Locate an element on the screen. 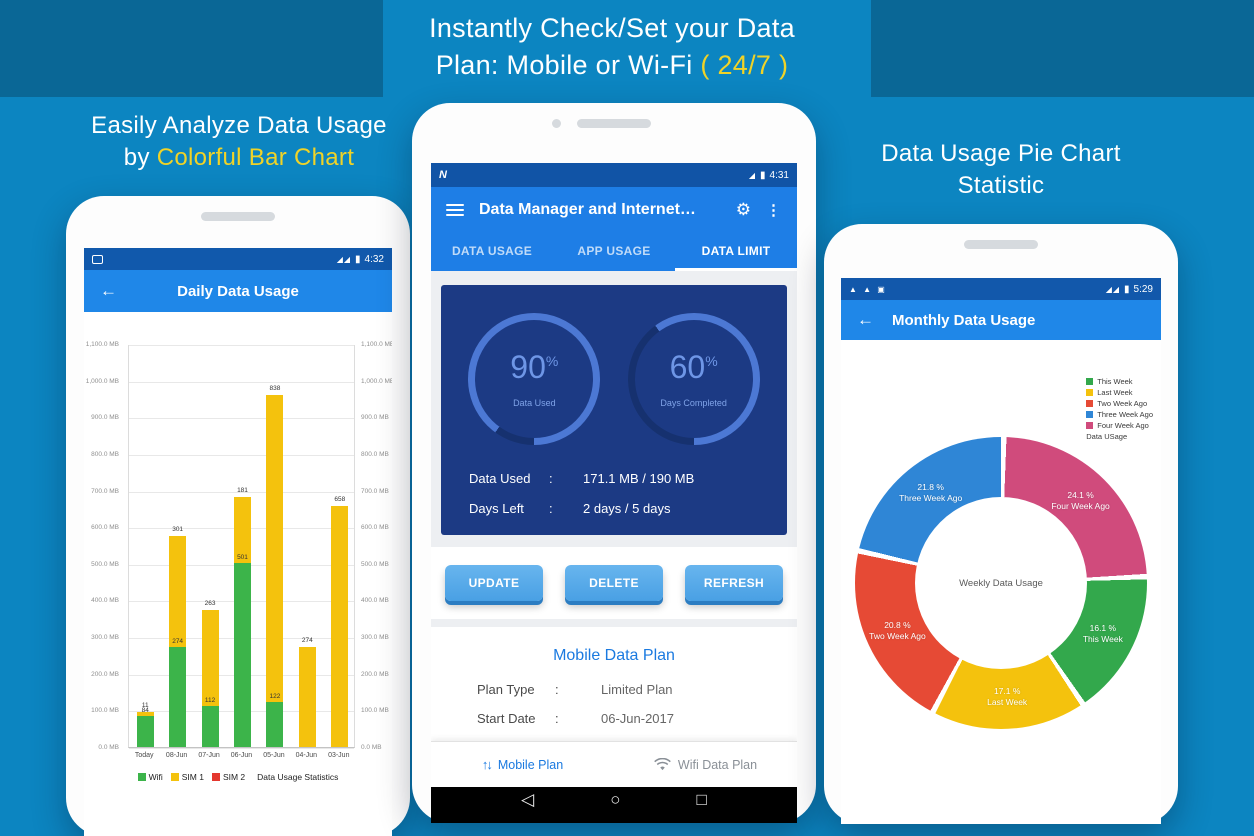  wifi-icon is located at coordinates (662, 764).